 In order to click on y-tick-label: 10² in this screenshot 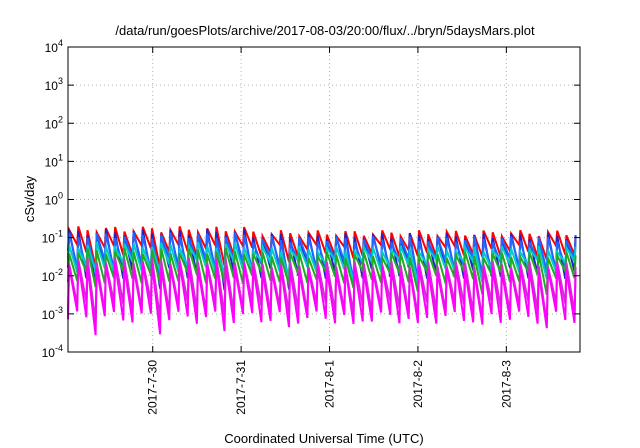, I will do `click(54, 122)`.